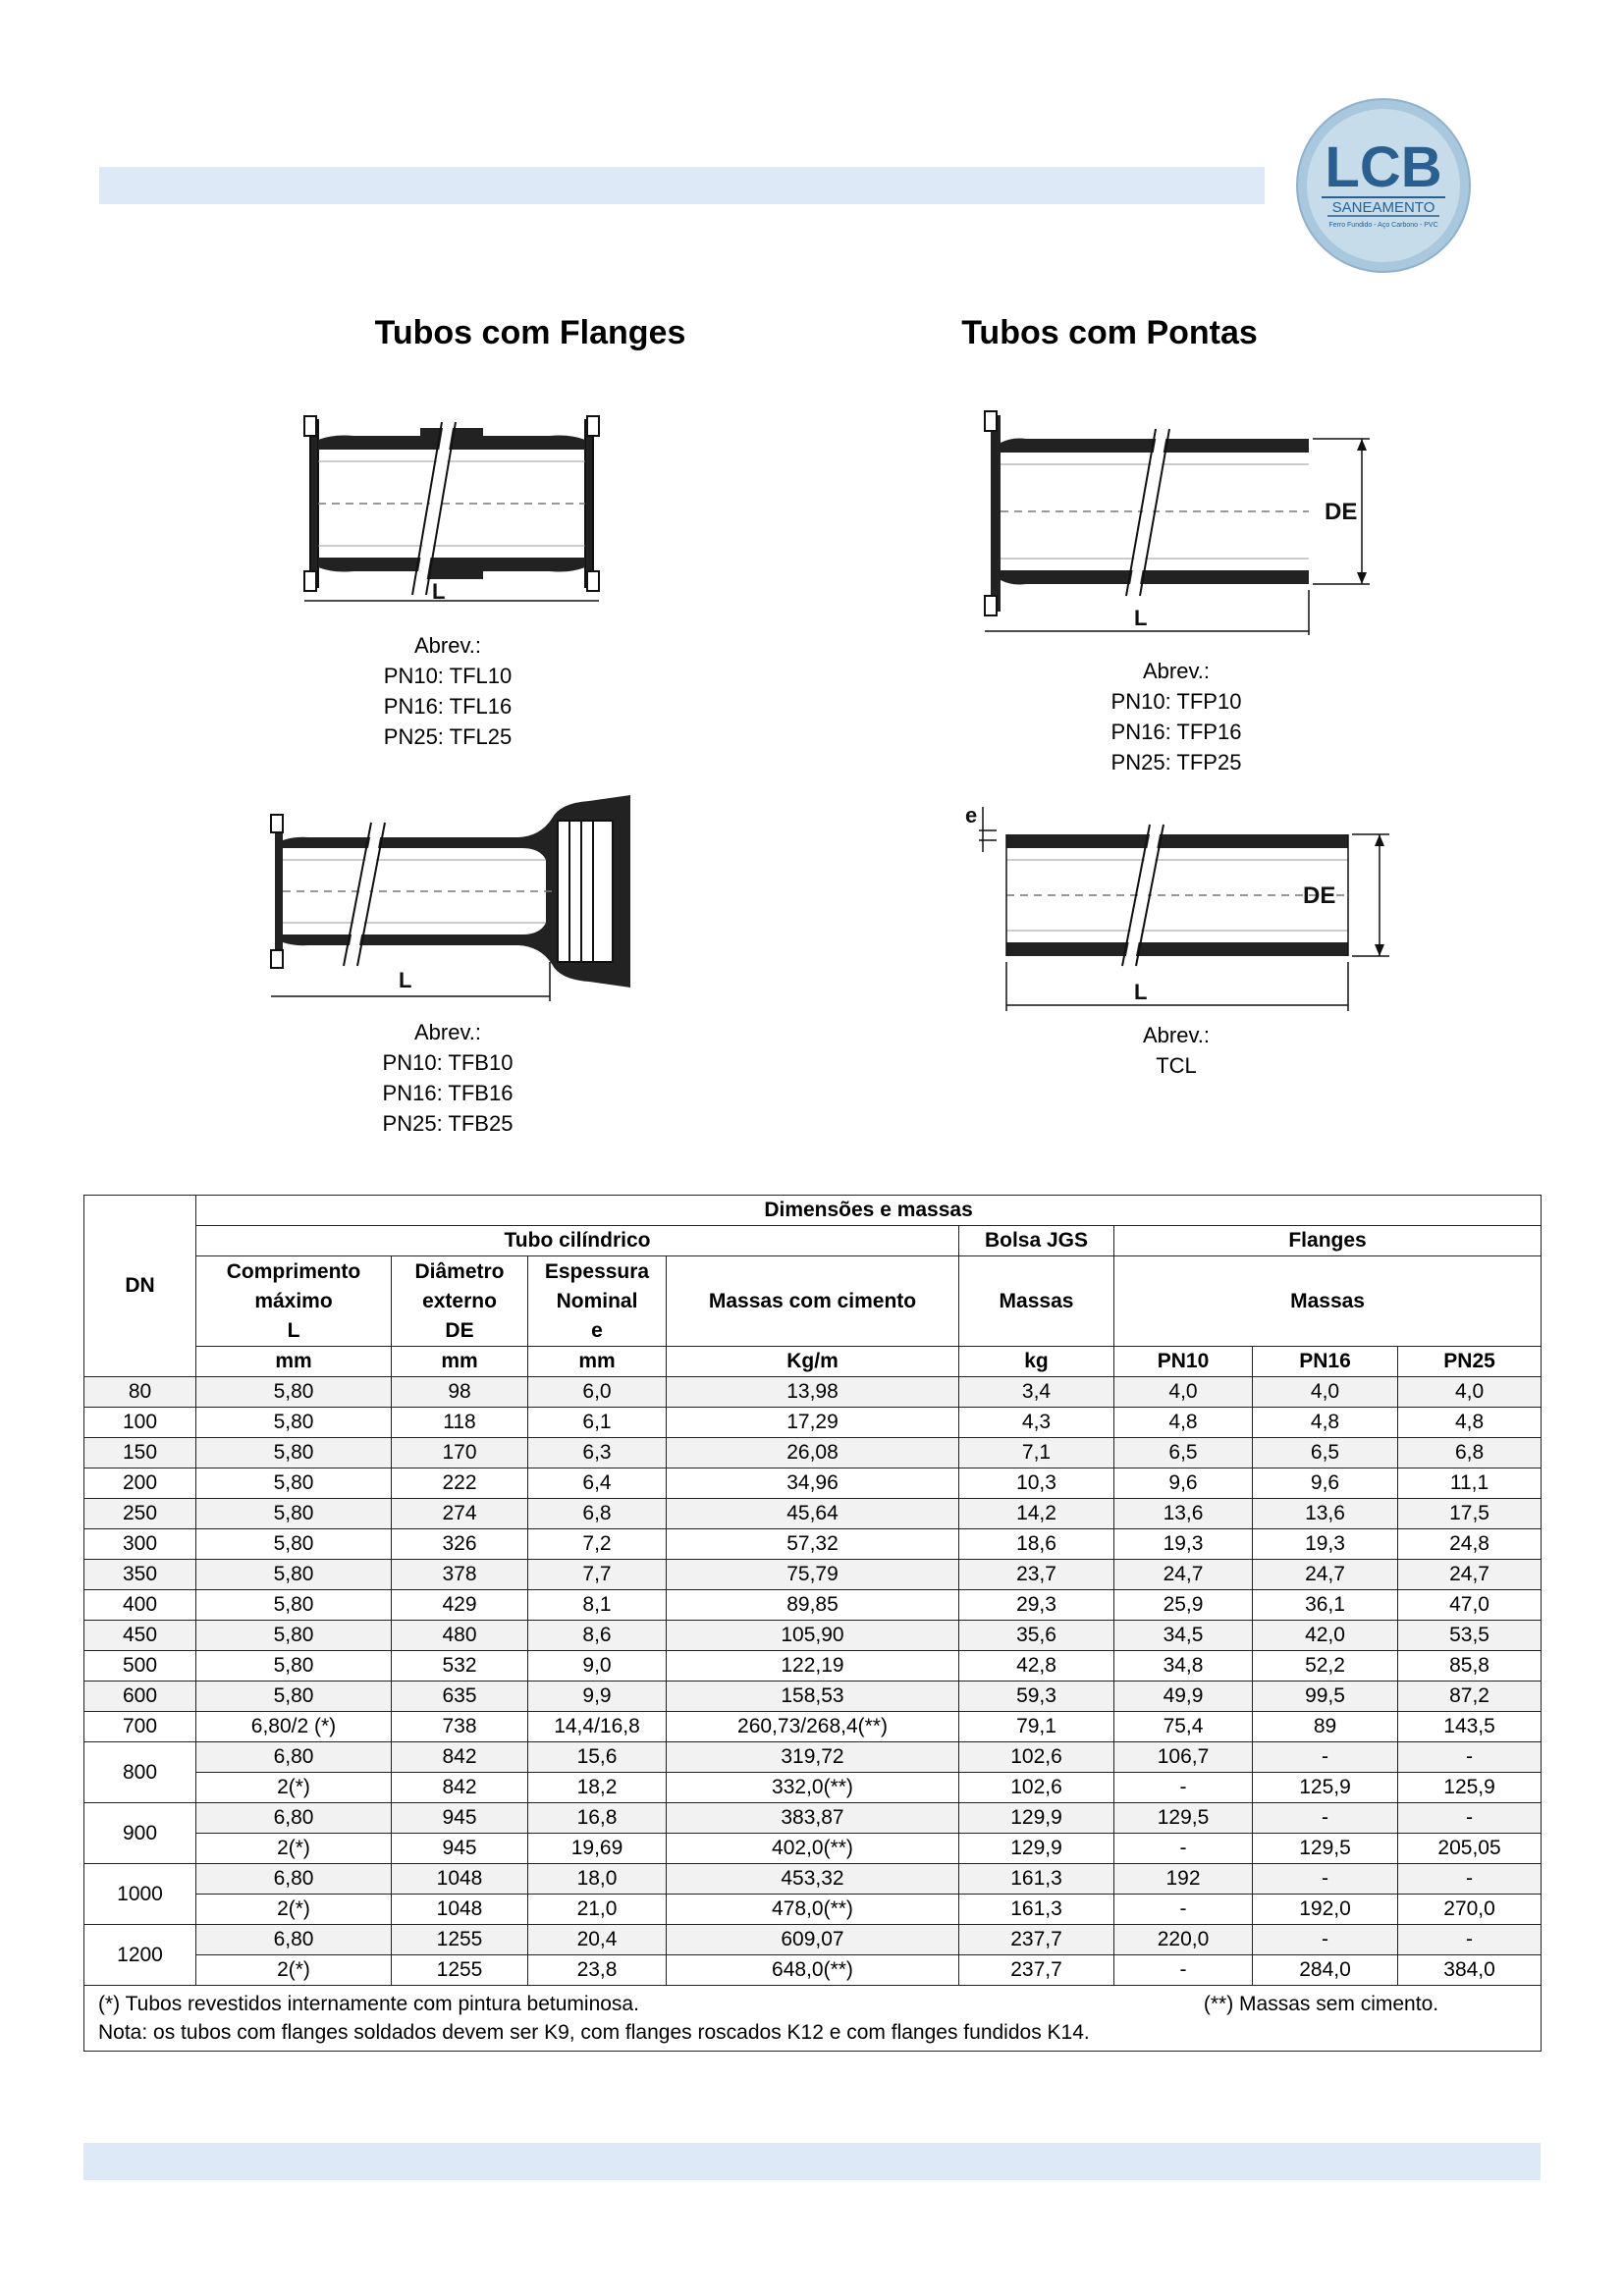 The height and width of the screenshot is (2296, 1624). Describe the element at coordinates (459, 1696) in the screenshot. I see `table-cell: 635` at that location.